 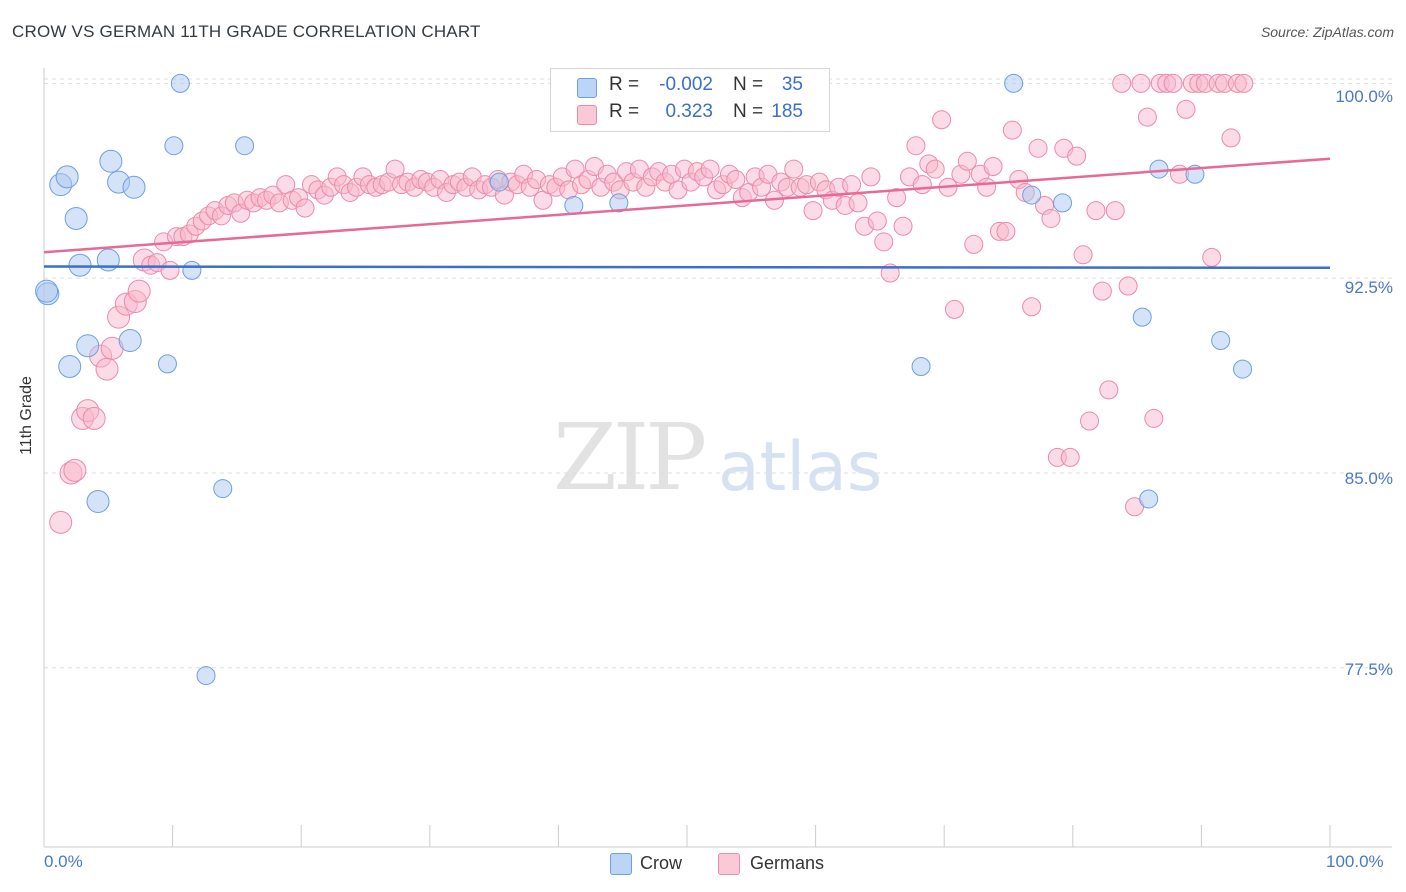 I want to click on y-tick-label: 85.0%, so click(x=1368, y=478).